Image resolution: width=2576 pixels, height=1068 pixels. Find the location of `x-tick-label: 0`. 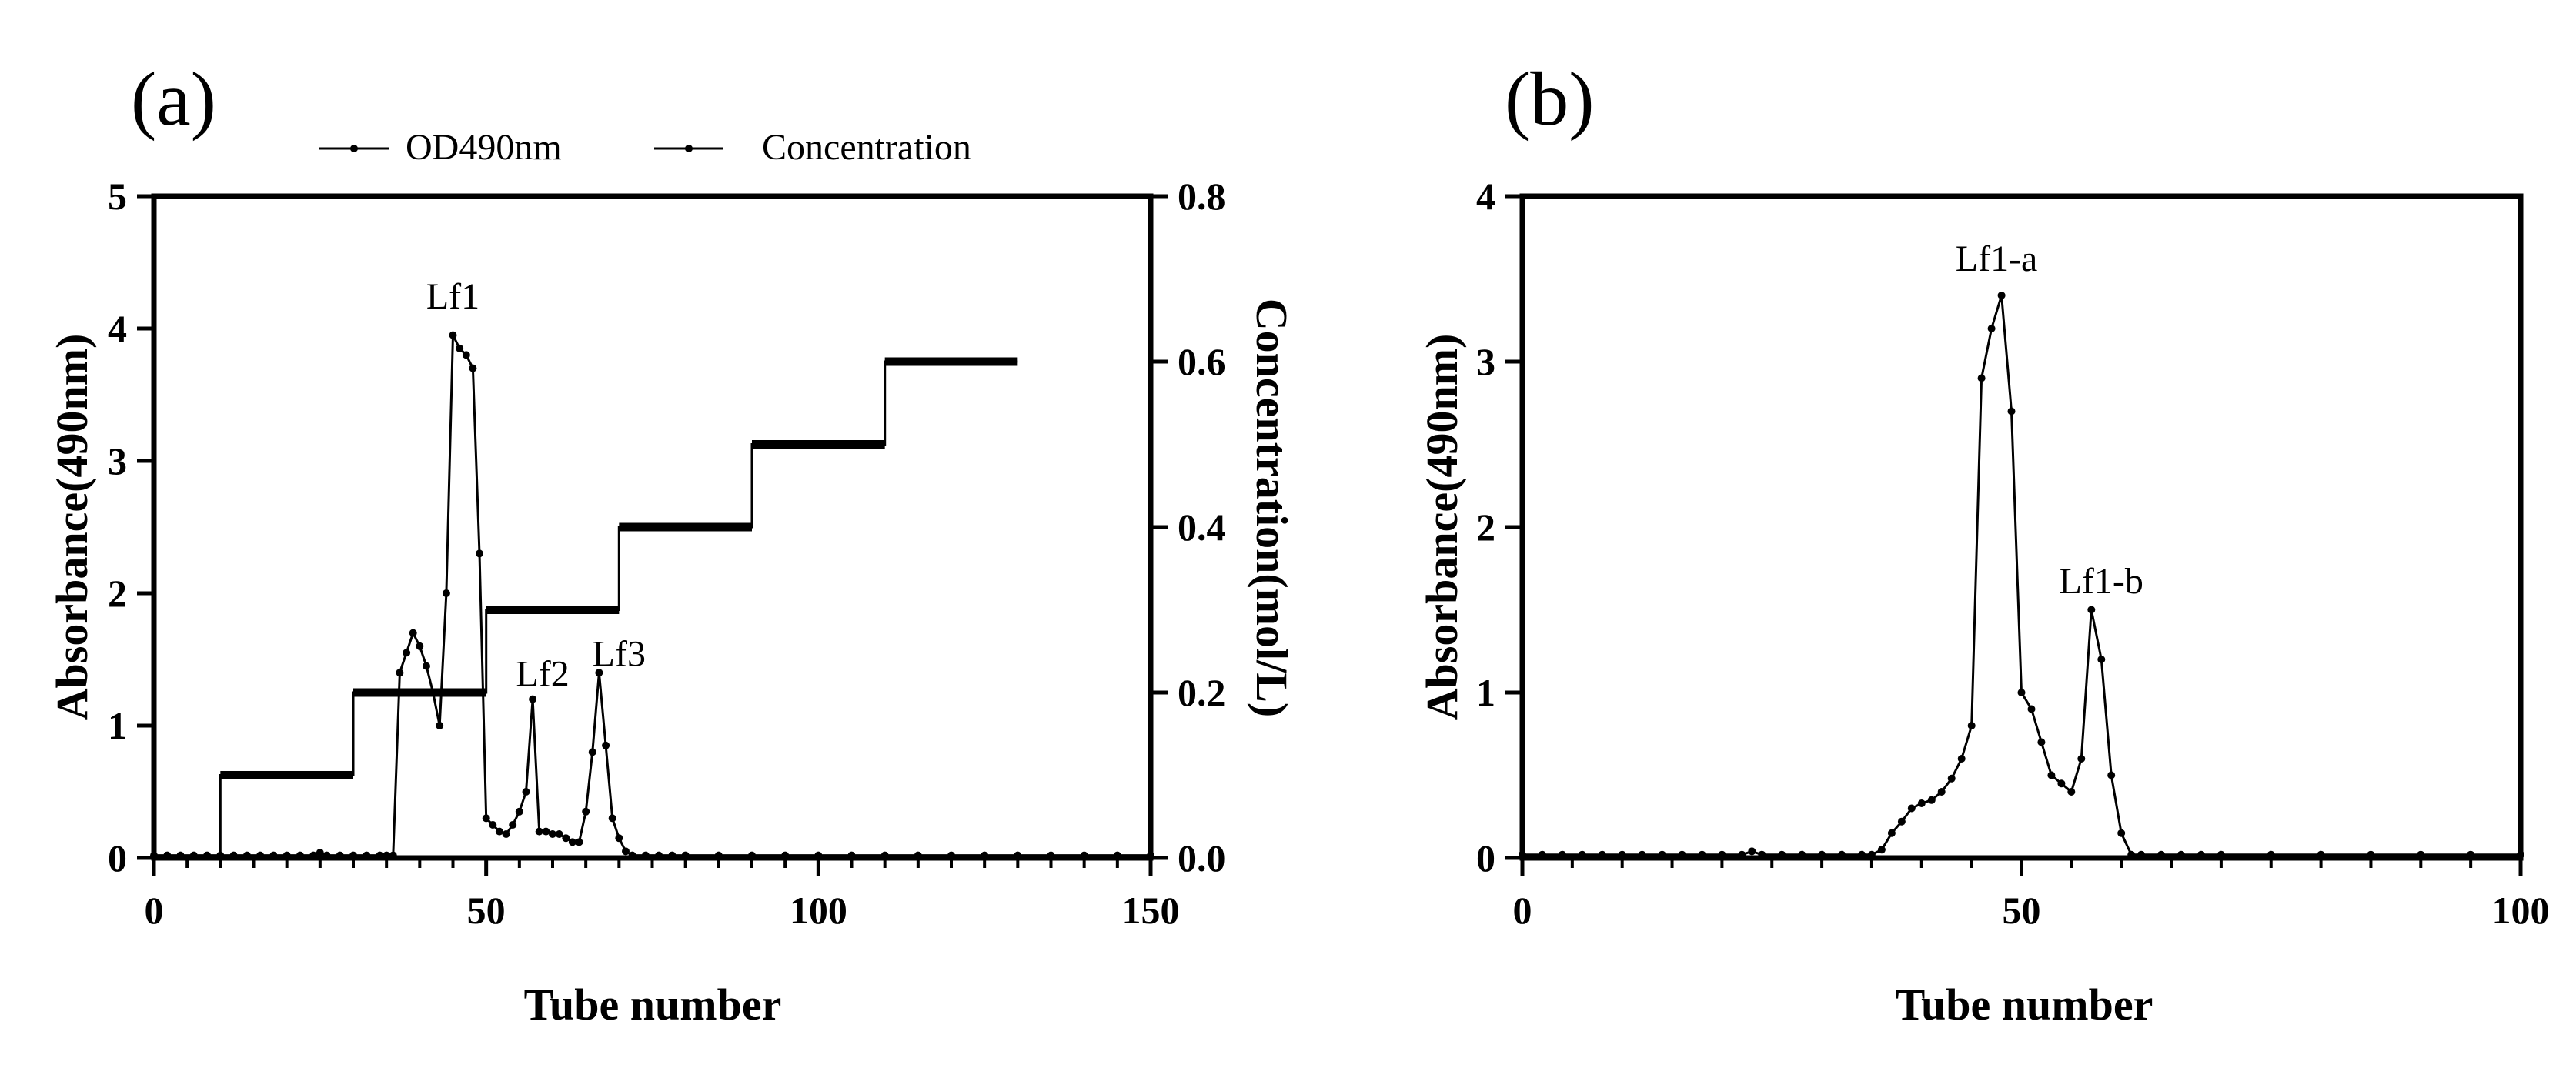

x-tick-label: 0 is located at coordinates (154, 910).